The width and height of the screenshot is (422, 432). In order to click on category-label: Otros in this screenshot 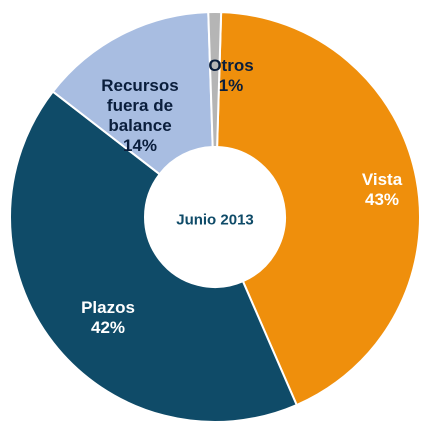, I will do `click(231, 65)`.